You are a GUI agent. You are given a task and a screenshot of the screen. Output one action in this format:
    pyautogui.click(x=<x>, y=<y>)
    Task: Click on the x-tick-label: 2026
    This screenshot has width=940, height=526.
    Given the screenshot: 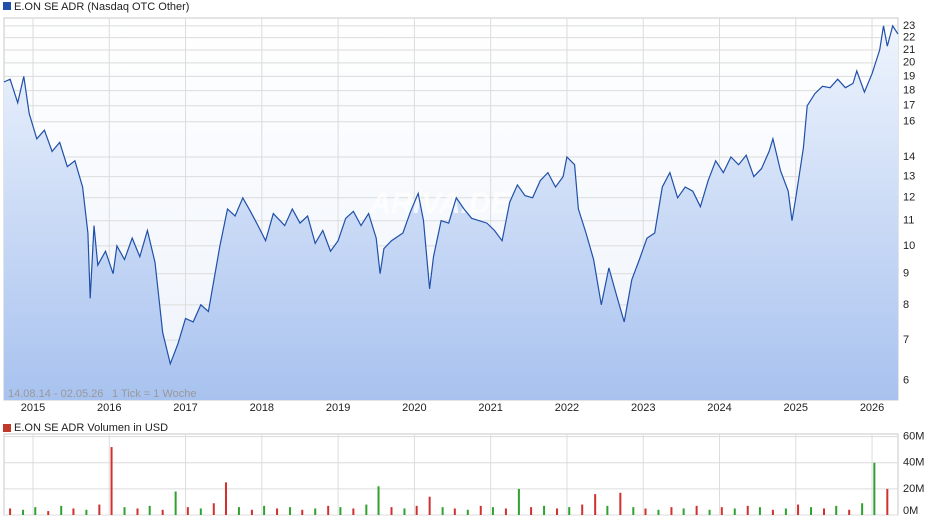 What is the action you would take?
    pyautogui.click(x=872, y=408)
    